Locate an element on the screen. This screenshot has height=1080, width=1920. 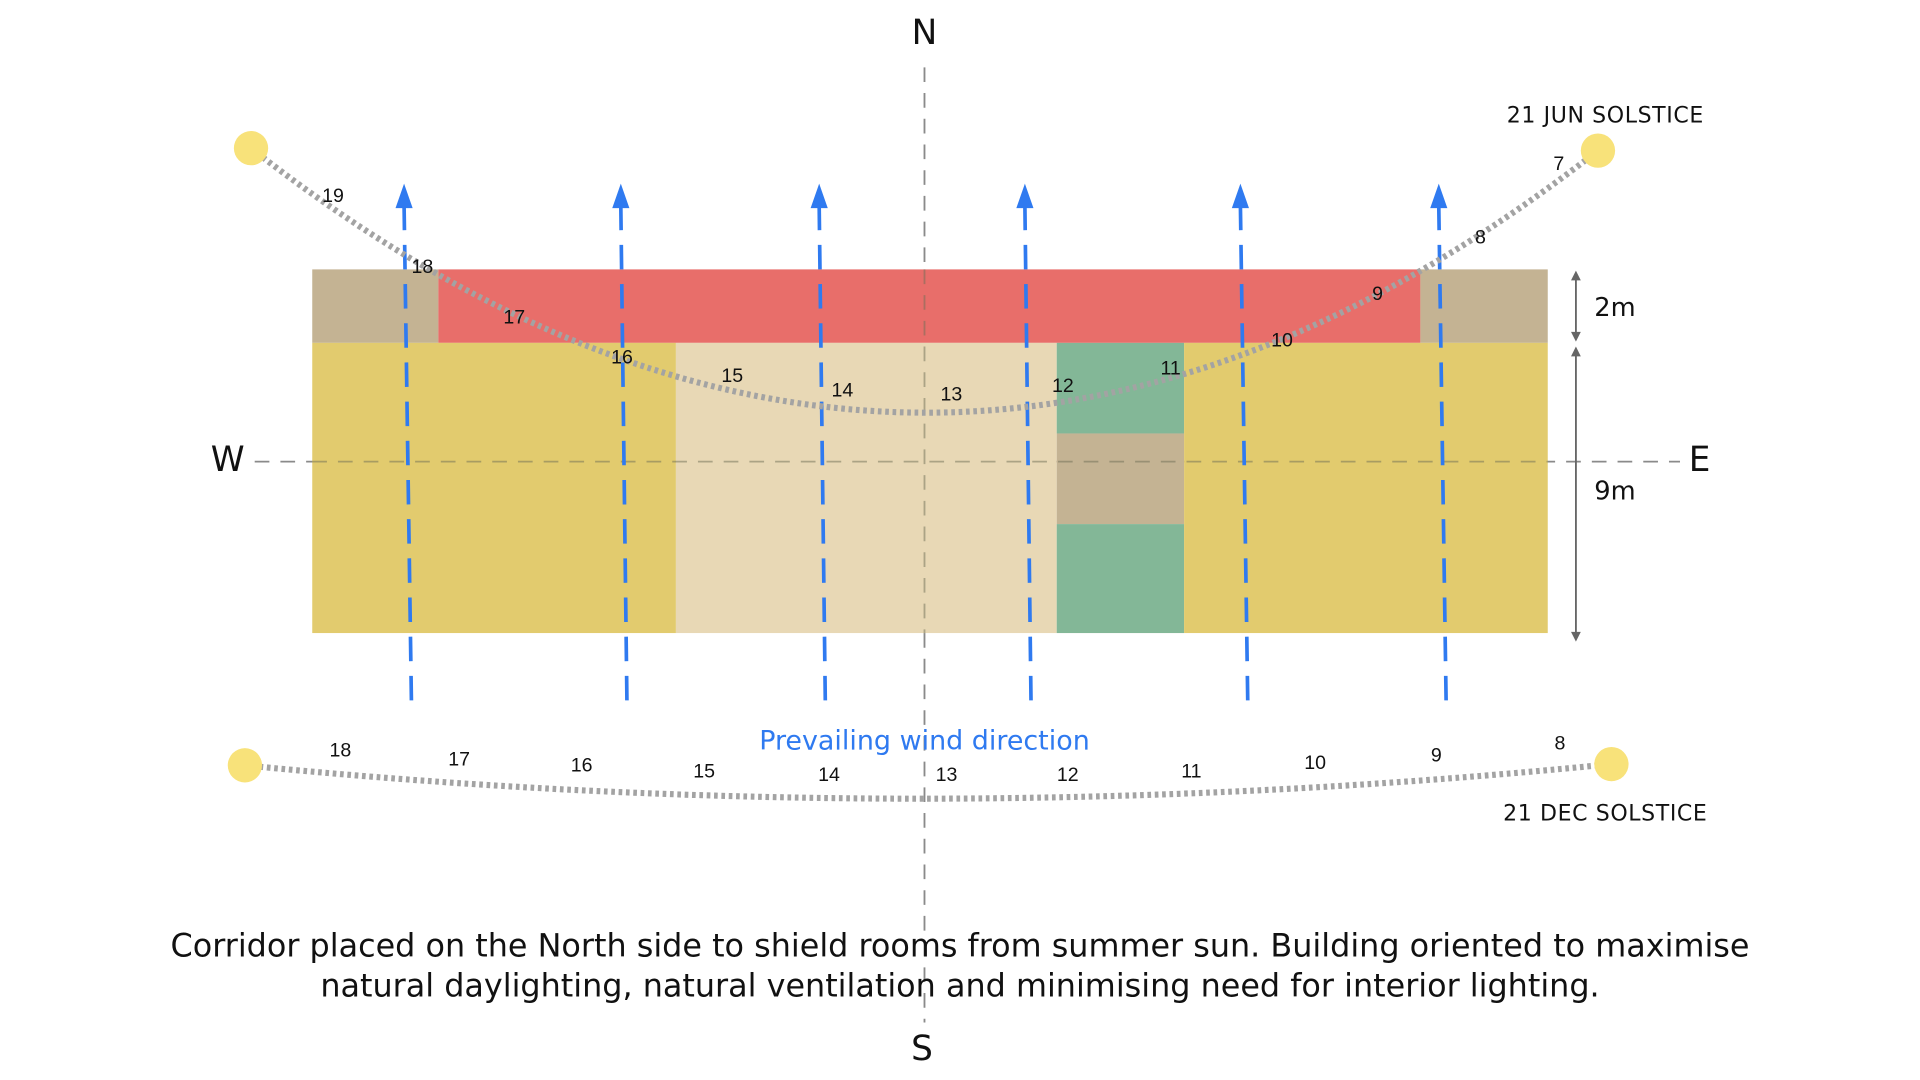
winter-sunrise-sun-icon is located at coordinates (1611, 764).